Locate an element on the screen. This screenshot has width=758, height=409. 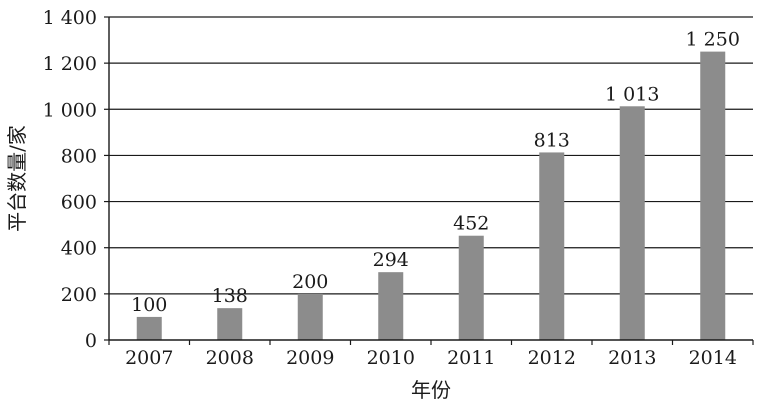
bar-2010 is located at coordinates (391, 306).